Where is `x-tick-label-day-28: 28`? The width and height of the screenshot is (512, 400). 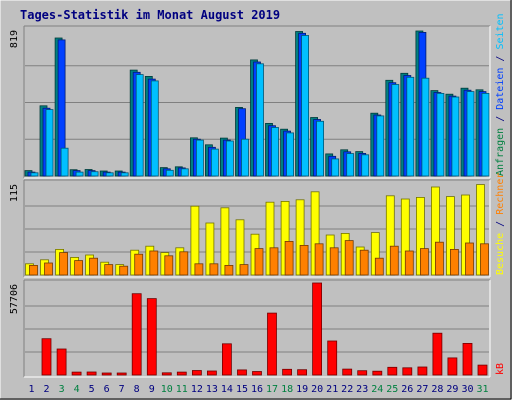 x-tick-label-day-28: 28 is located at coordinates (437, 389).